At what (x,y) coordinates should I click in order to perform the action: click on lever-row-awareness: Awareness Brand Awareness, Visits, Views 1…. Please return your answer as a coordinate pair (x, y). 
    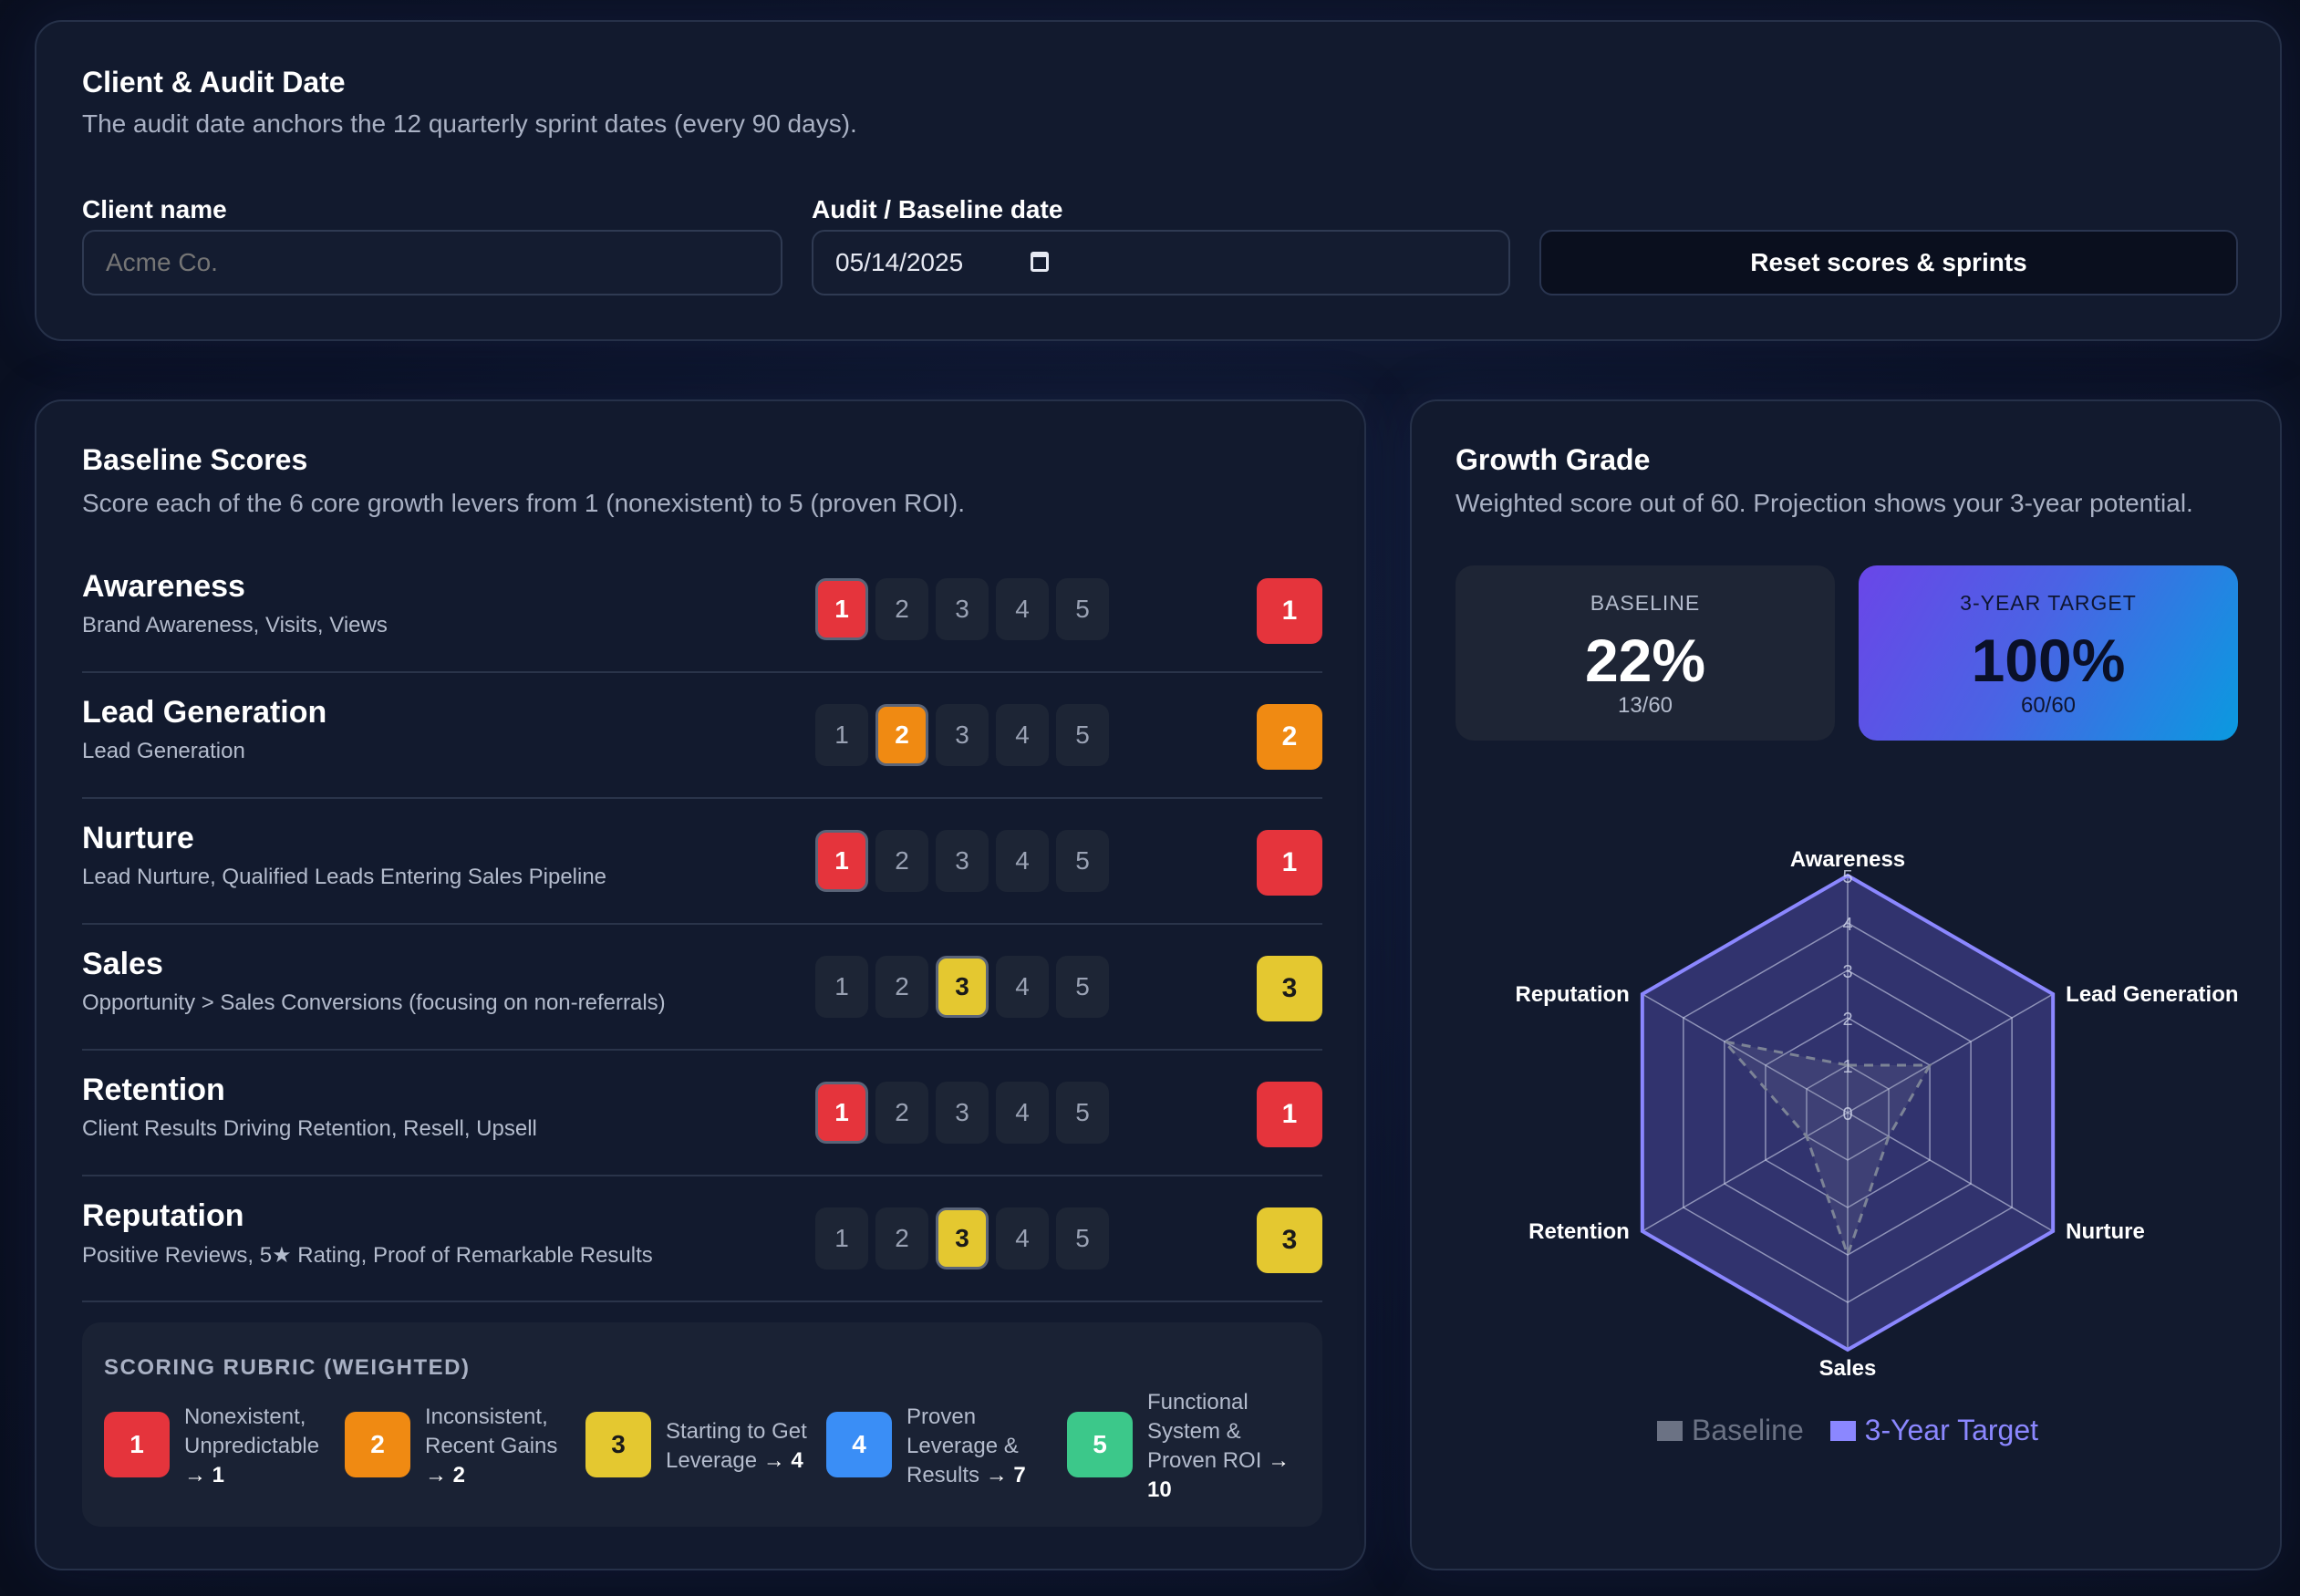
    Looking at the image, I should click on (702, 610).